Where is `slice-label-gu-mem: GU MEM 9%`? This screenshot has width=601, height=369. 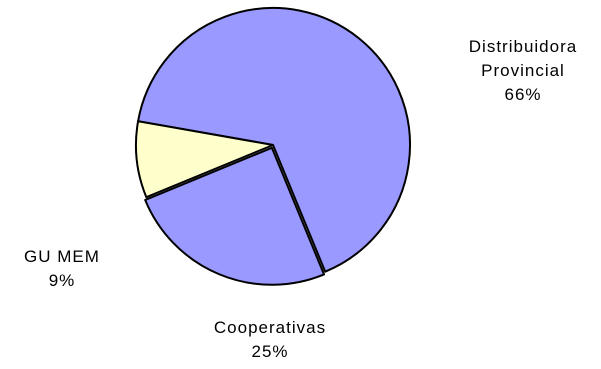 slice-label-gu-mem: GU MEM 9% is located at coordinates (62, 269).